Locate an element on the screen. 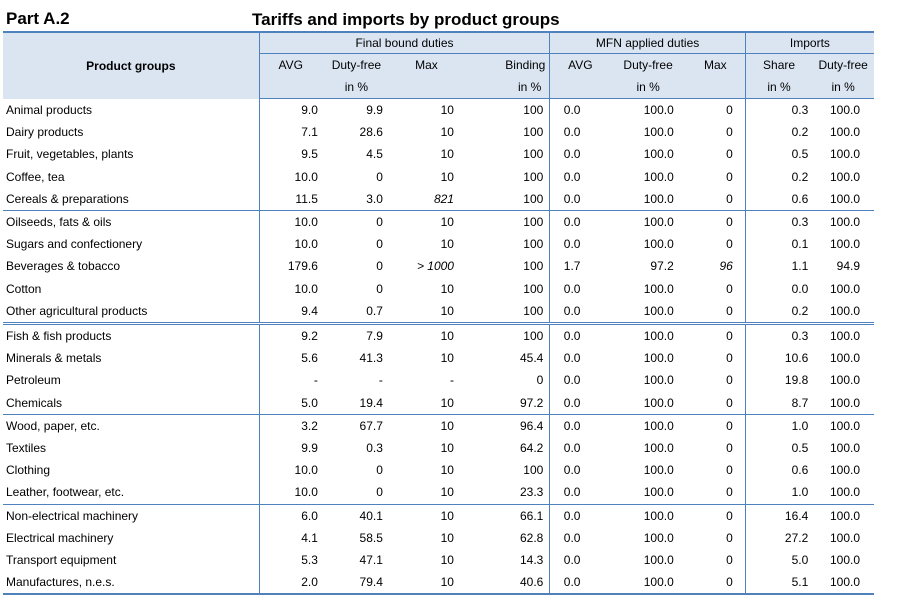 This screenshot has width=904, height=600. cell-imports-share: 1.1 is located at coordinates (778, 266).